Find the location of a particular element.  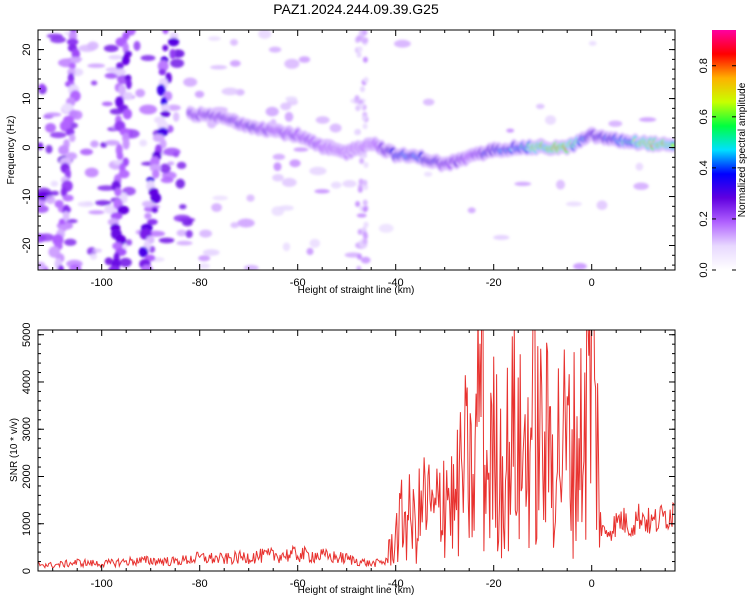

snr-y-tick-label: 3000 is located at coordinates (27, 429).